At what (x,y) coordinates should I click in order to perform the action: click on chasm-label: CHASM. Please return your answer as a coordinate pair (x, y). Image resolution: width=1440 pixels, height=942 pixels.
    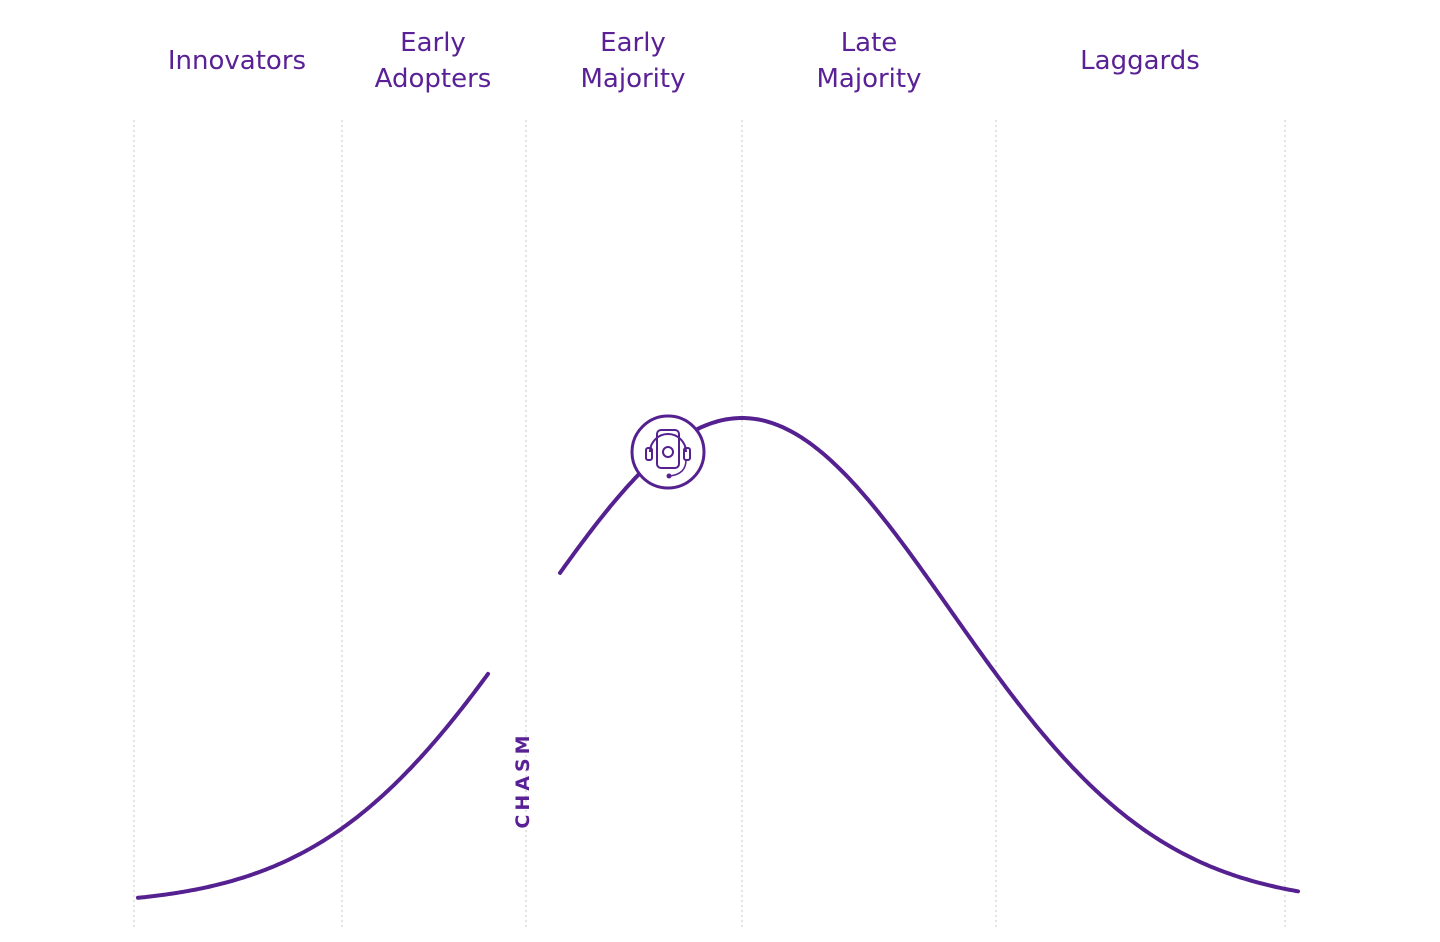
    Looking at the image, I should click on (523, 779).